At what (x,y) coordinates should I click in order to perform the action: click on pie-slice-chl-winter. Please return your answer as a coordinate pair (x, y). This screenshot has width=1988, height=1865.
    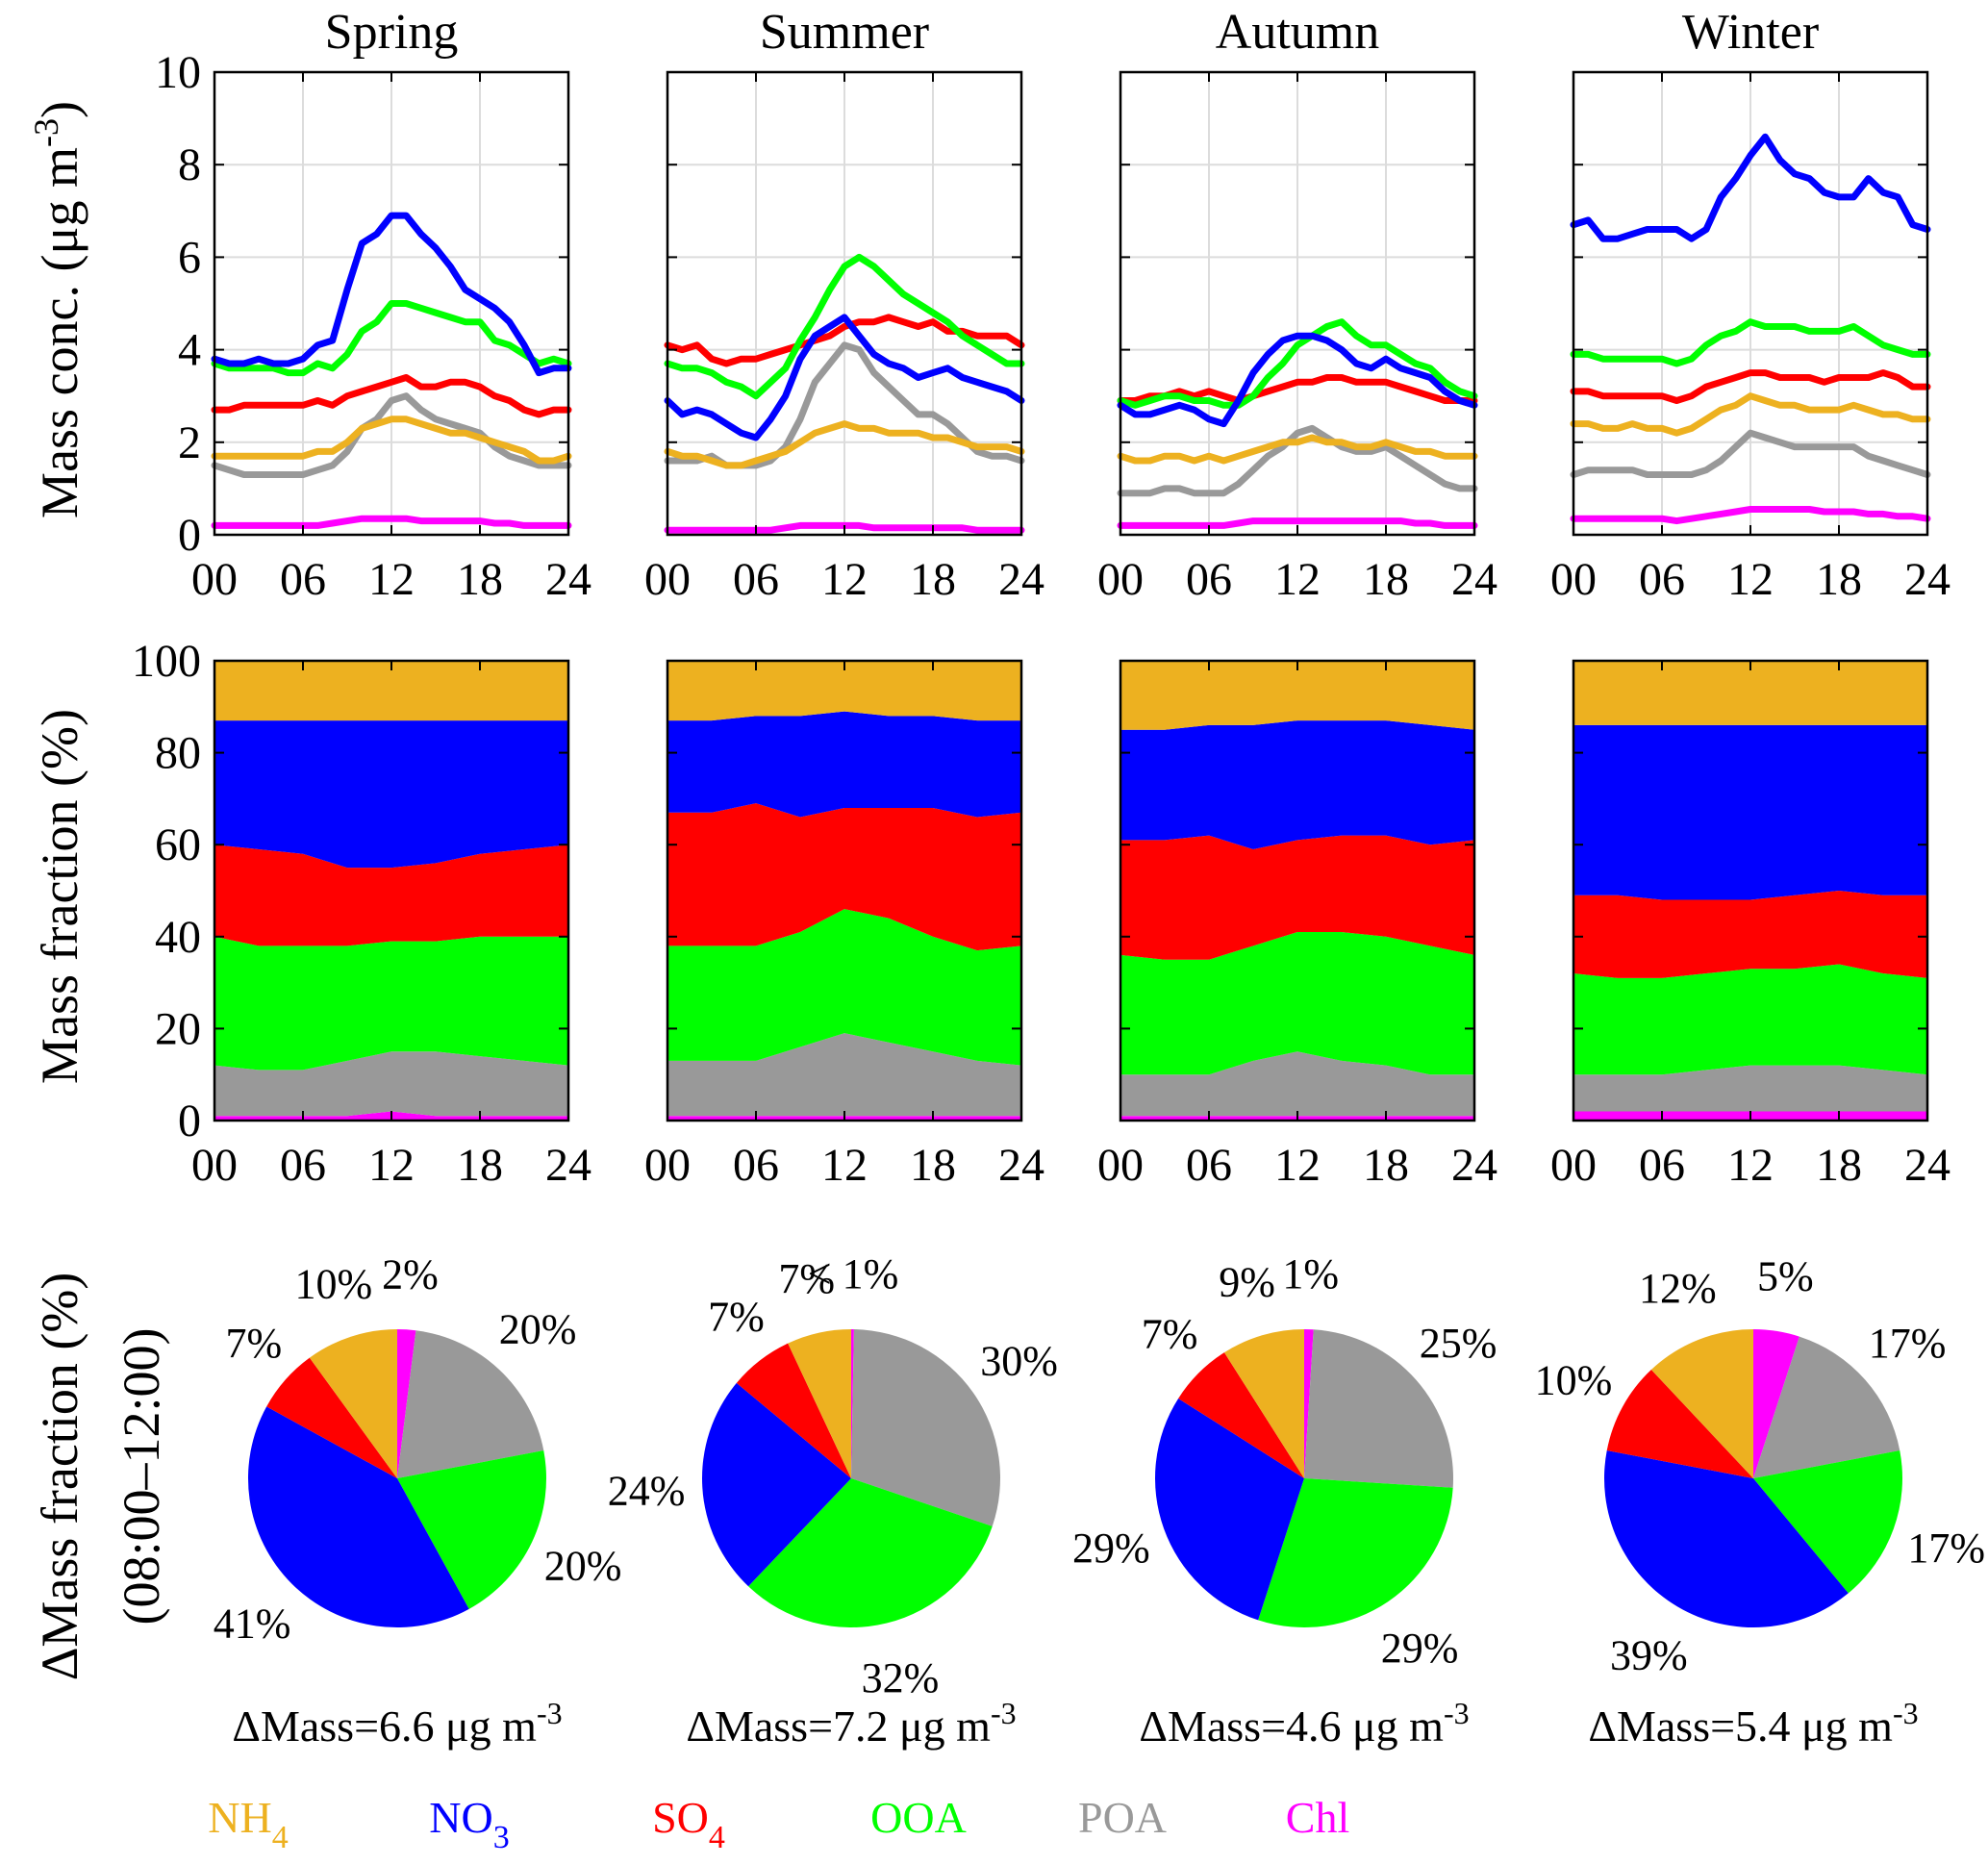
    Looking at the image, I should click on (1776, 1403).